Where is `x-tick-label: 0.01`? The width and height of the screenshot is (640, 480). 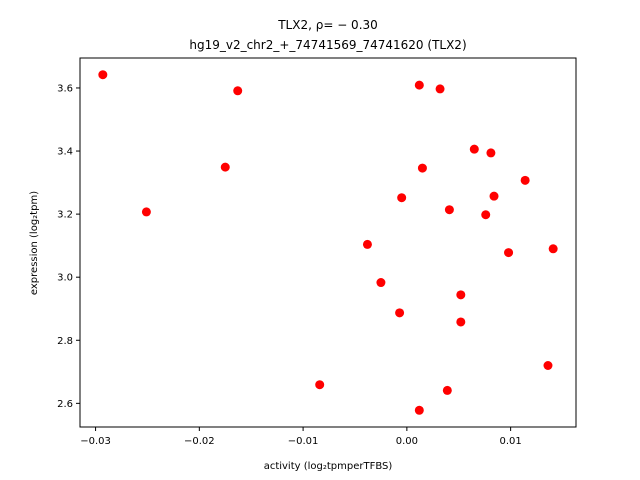
x-tick-label: 0.01 is located at coordinates (510, 441).